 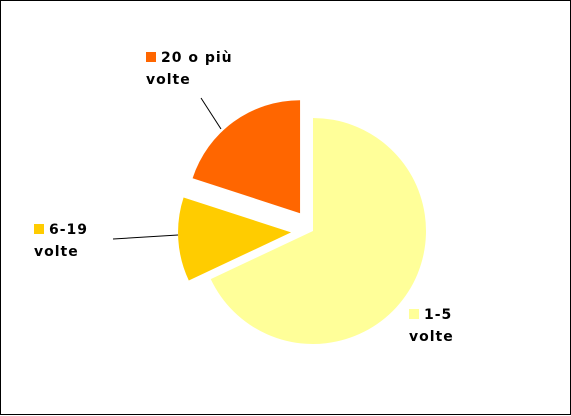 I want to click on slice-label: 20 o più volte, so click(x=203, y=69).